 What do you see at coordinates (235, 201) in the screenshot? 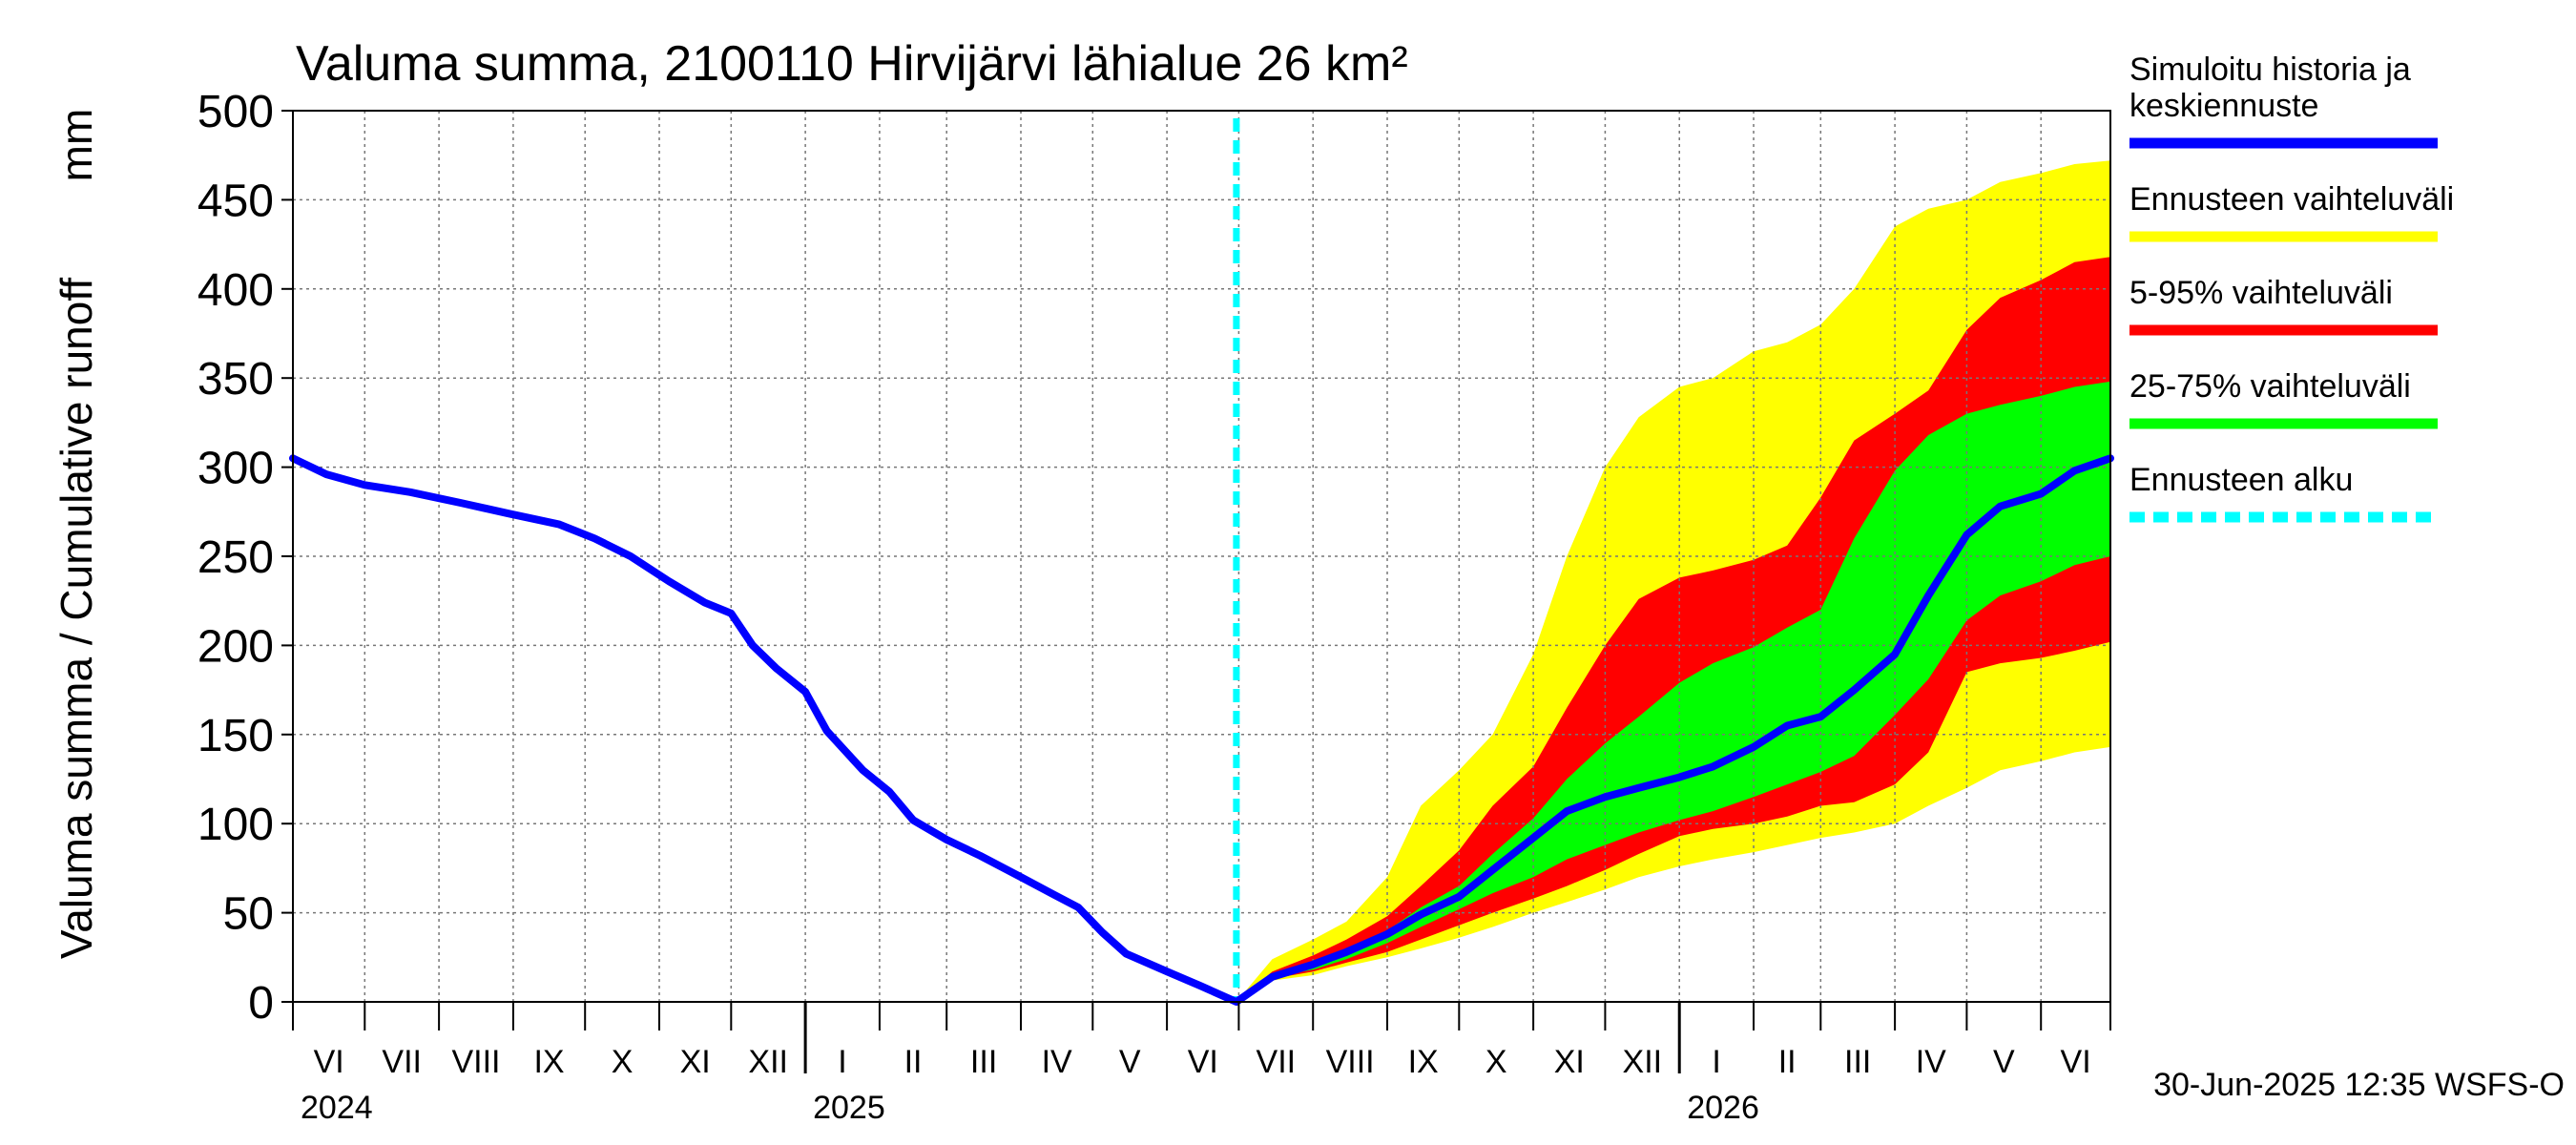
I see `y-tick-label: 450` at bounding box center [235, 201].